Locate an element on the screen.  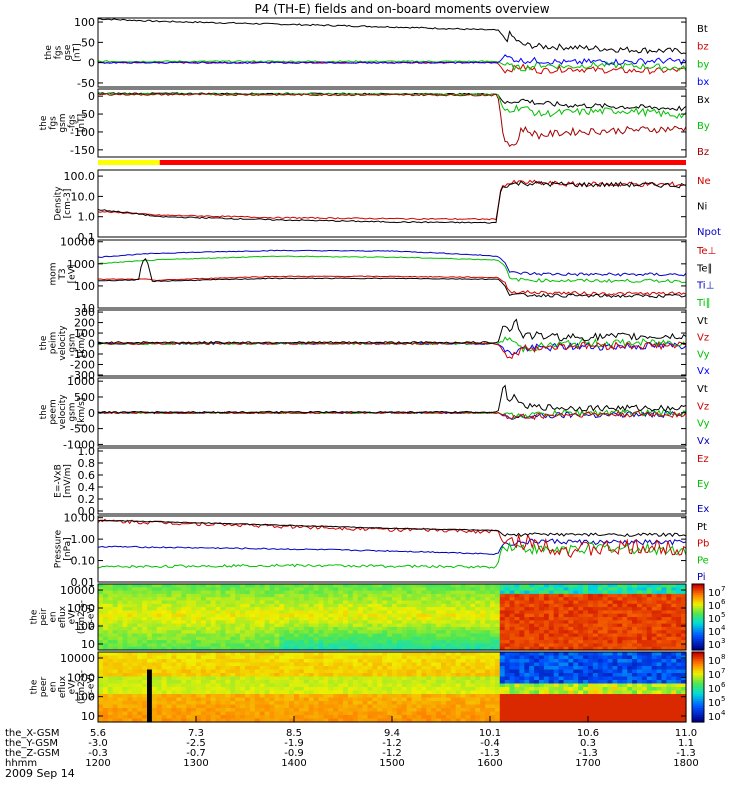
y-axis-label-line: fgs is located at coordinates (58, 52).